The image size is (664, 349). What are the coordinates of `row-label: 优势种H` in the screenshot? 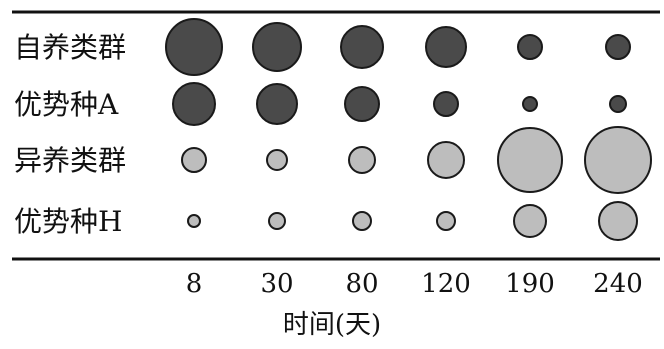 It's located at (68, 221).